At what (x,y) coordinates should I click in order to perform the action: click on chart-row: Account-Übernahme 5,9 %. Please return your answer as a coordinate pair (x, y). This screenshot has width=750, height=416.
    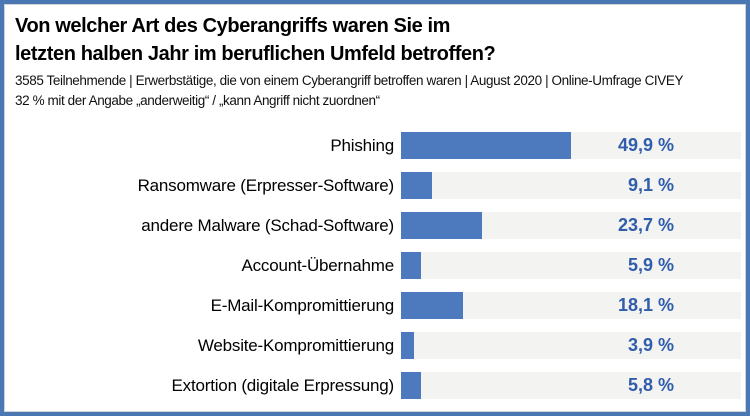
    Looking at the image, I should click on (375, 265).